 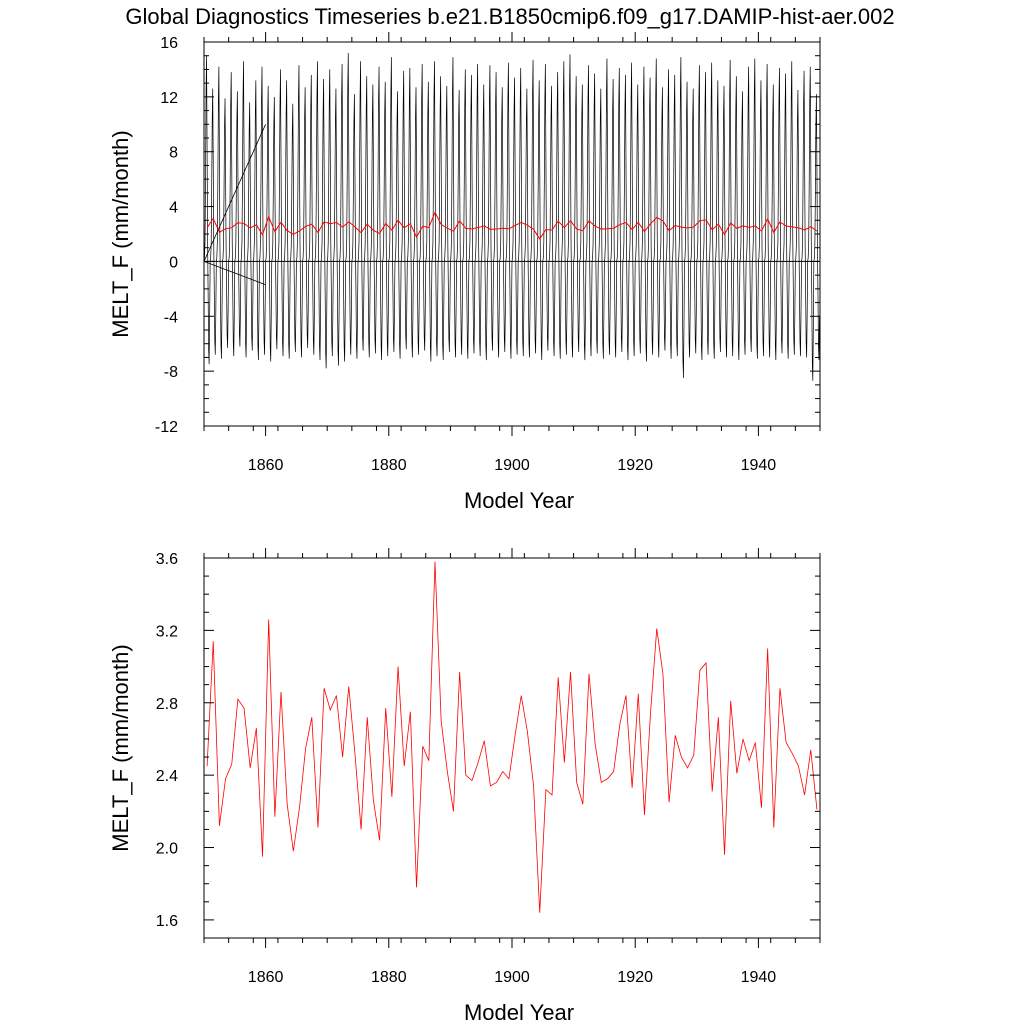 I want to click on y-tick-label: 1.6, so click(x=167, y=921).